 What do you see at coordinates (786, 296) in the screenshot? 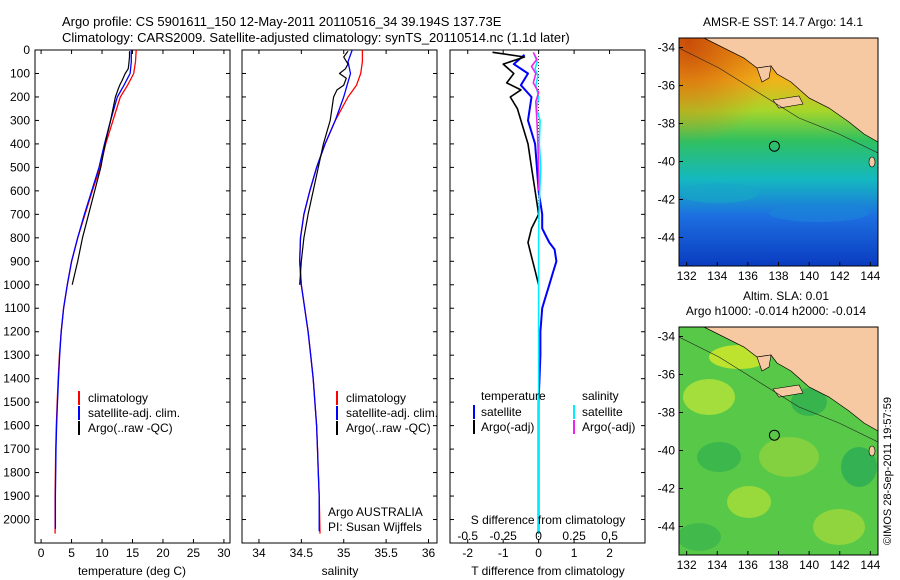
I see `sla-map-title: Altim. SLA: 0.01` at bounding box center [786, 296].